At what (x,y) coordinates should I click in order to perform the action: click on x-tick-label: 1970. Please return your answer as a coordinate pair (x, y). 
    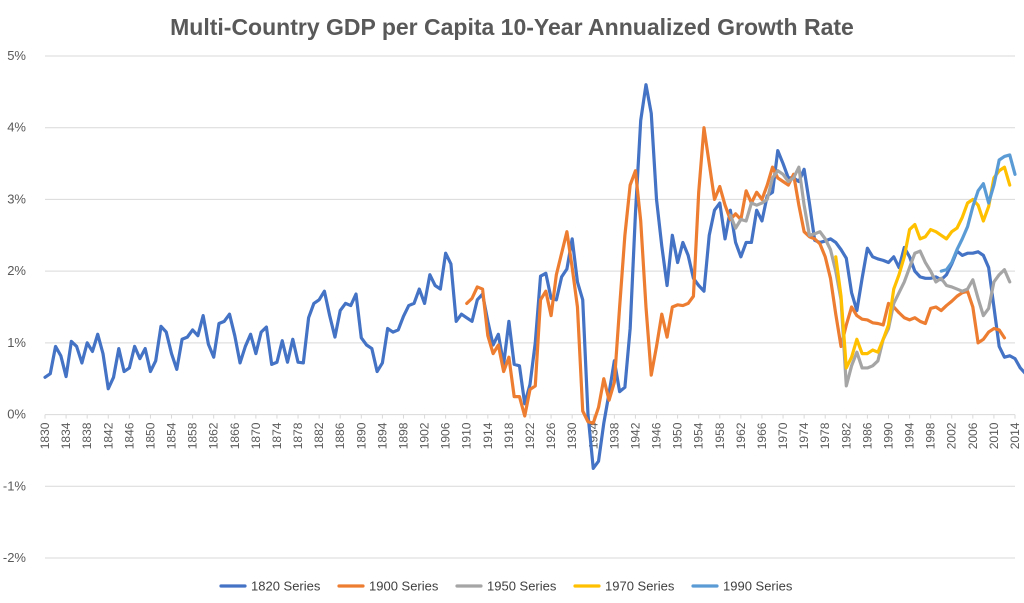
    Looking at the image, I should click on (783, 435).